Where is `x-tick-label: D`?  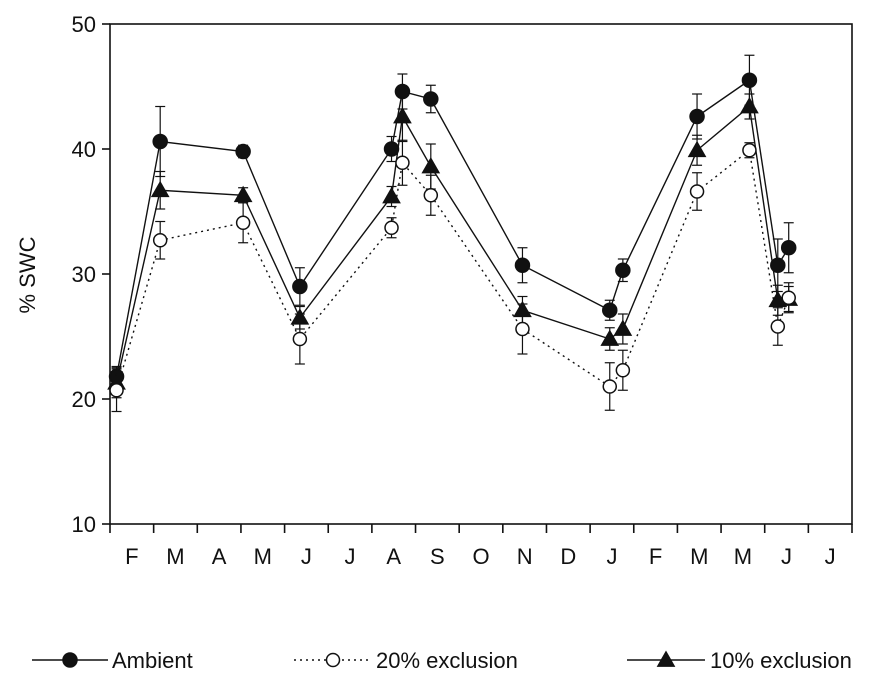 x-tick-label: D is located at coordinates (568, 556).